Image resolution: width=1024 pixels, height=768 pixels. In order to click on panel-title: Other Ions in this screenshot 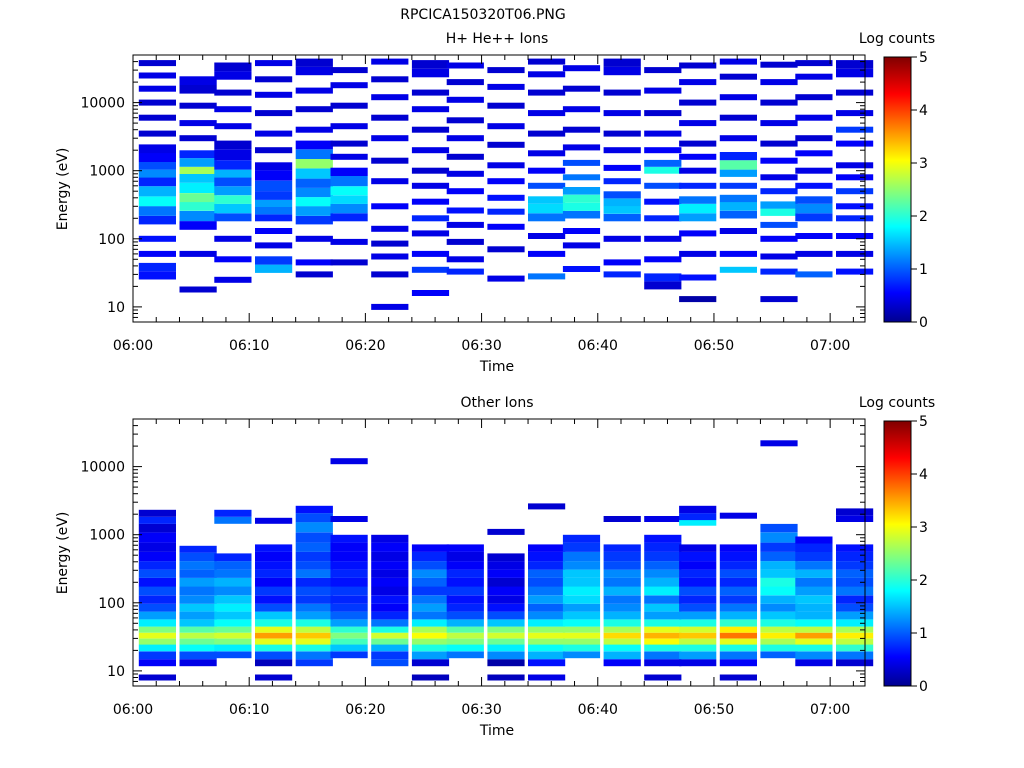, I will do `click(496, 403)`.